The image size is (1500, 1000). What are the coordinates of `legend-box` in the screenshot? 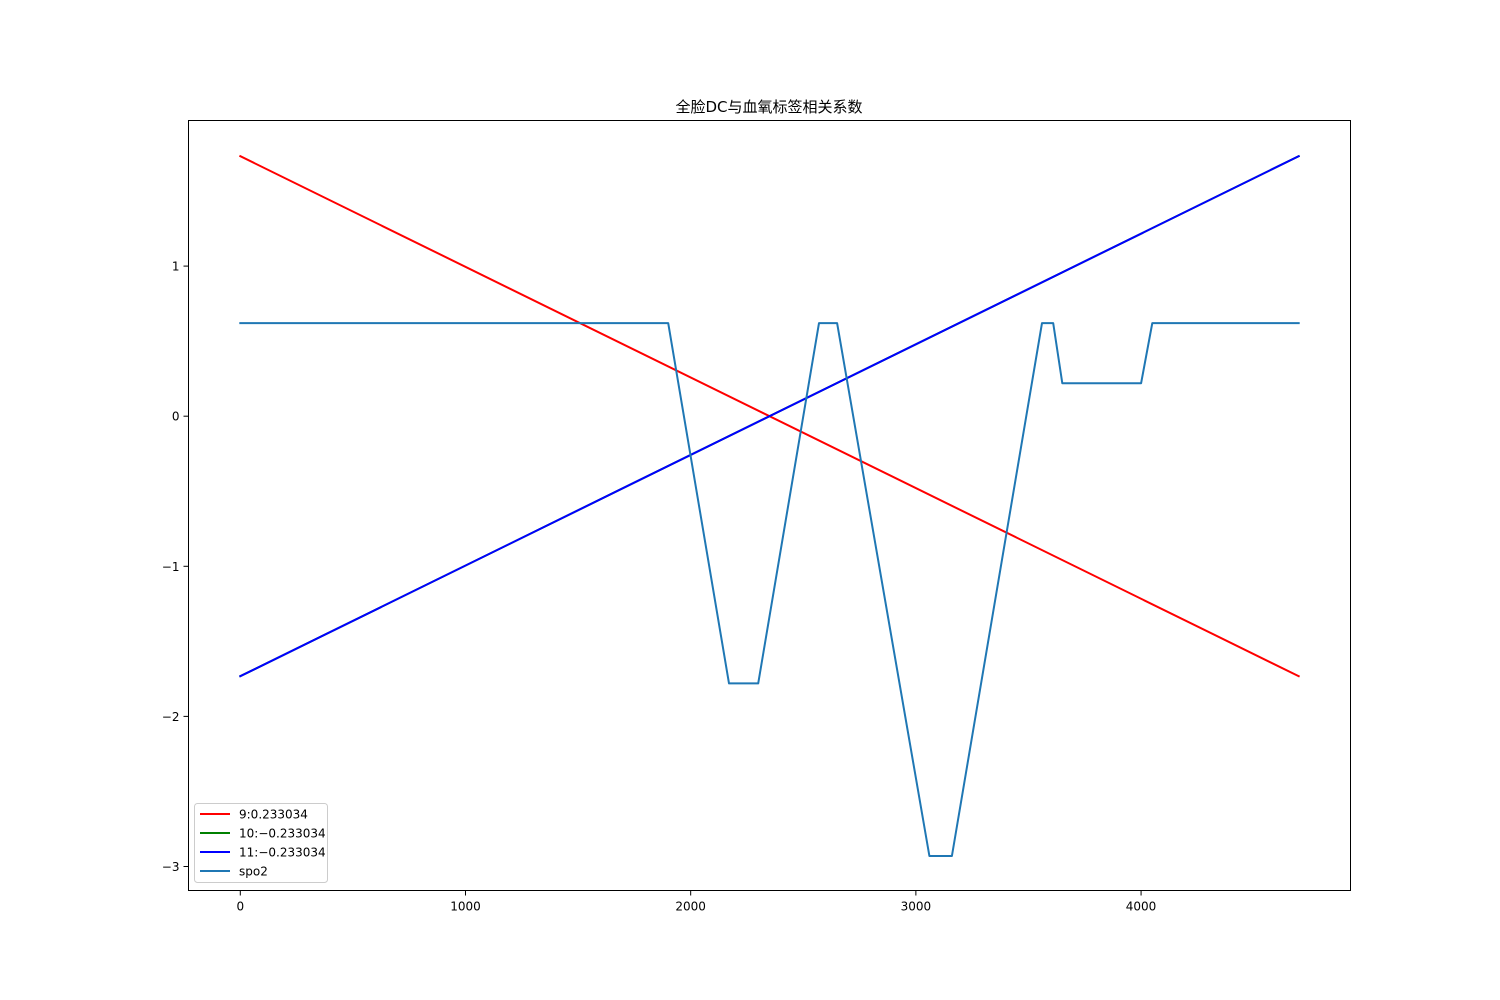 It's located at (261, 843).